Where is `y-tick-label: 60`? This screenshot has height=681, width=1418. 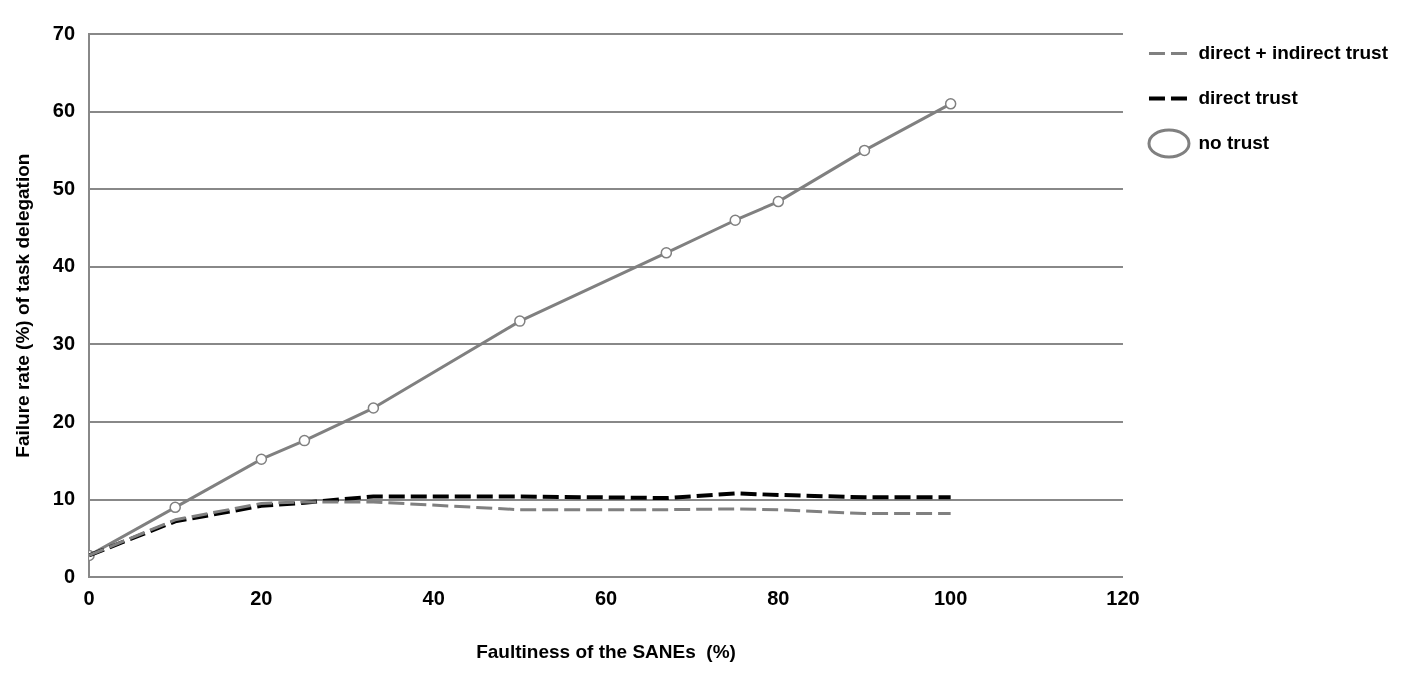 y-tick-label: 60 is located at coordinates (64, 110).